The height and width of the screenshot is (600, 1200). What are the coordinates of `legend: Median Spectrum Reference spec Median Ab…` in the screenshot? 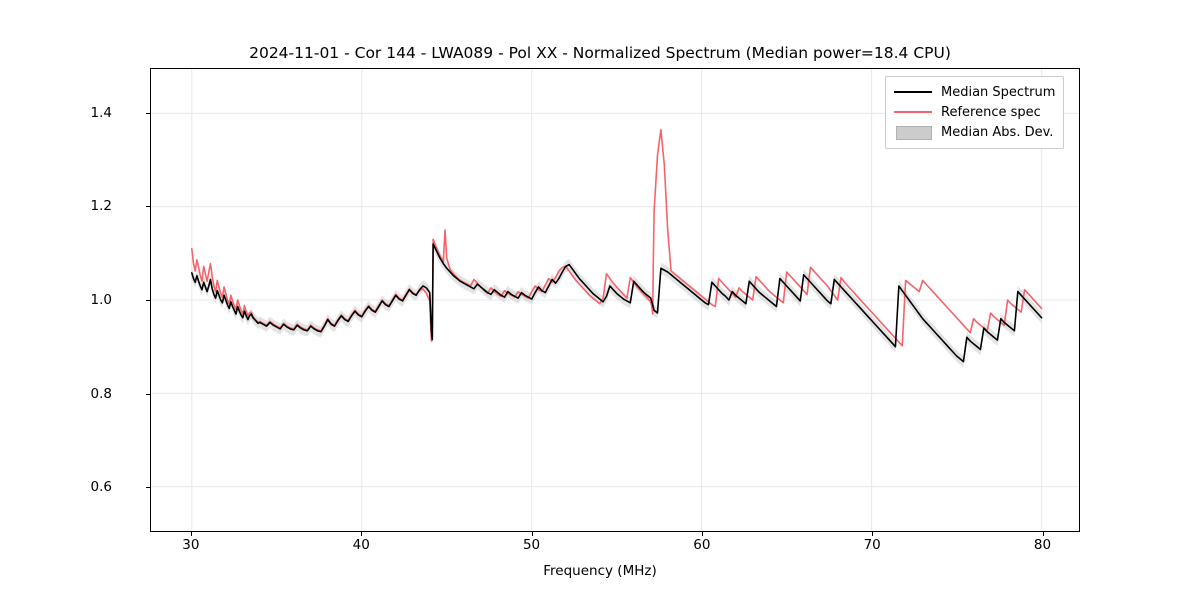 It's located at (975, 112).